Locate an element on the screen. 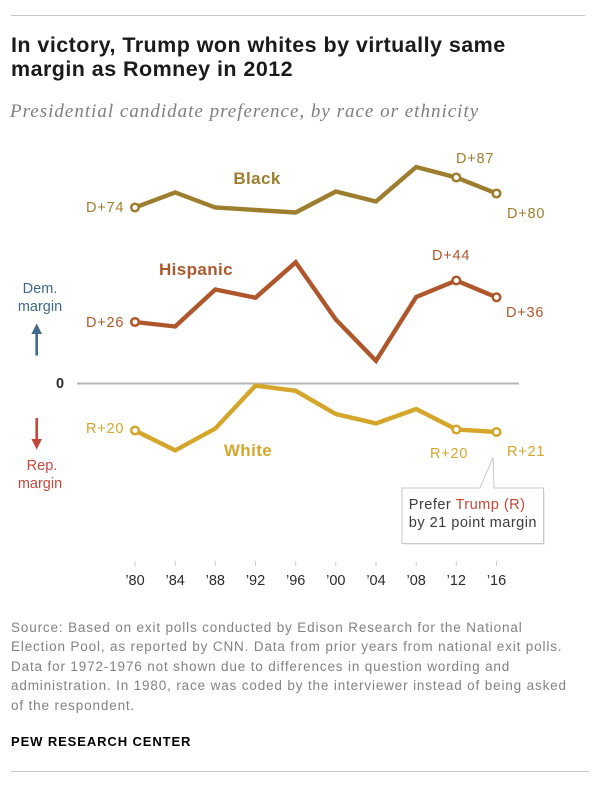  svg-text: ’88 is located at coordinates (215, 581).